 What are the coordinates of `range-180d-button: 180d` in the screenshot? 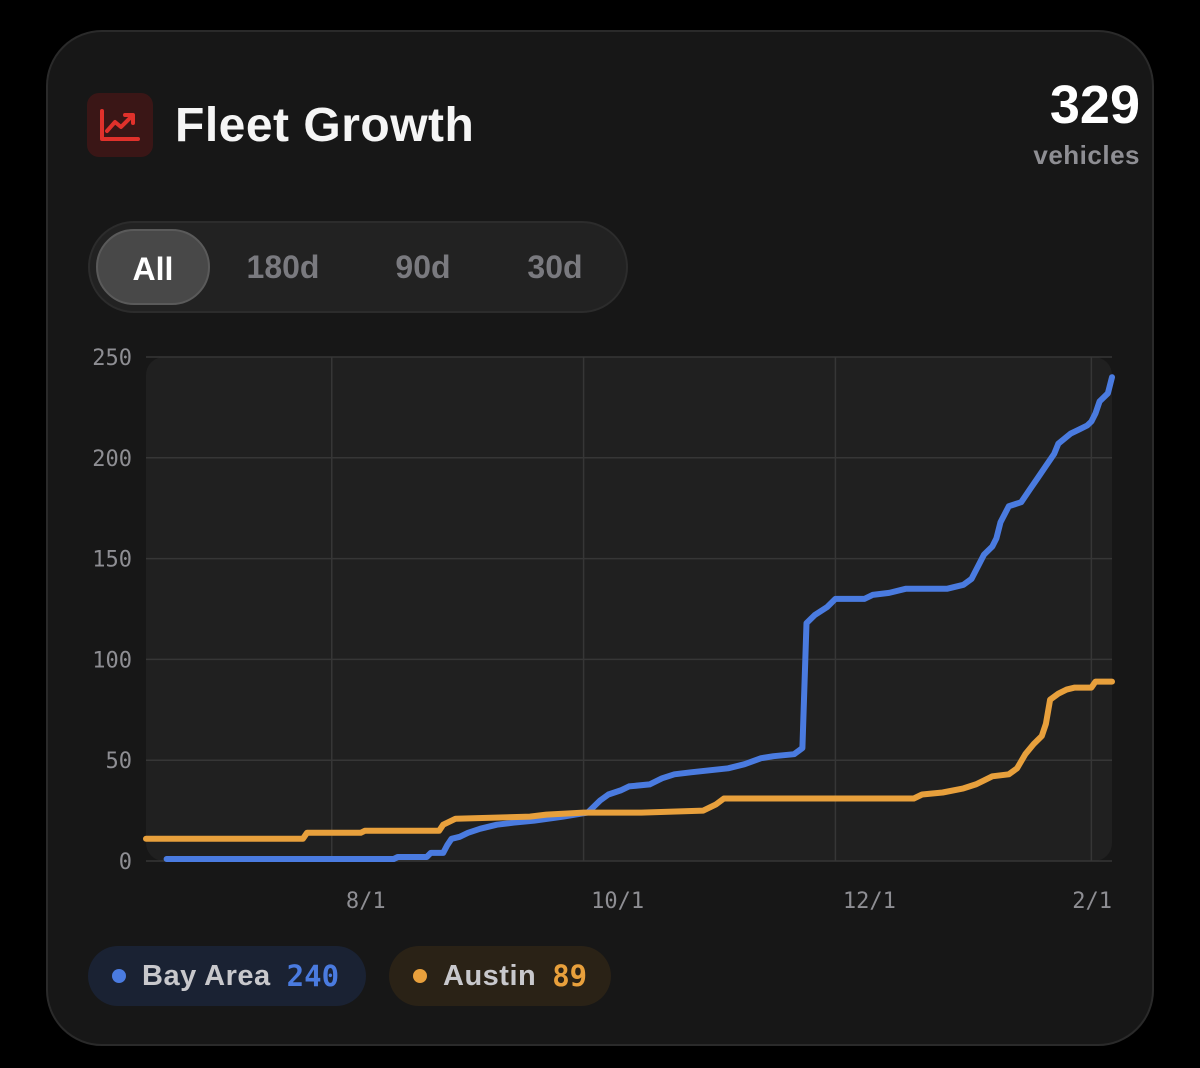 It's located at (283, 267).